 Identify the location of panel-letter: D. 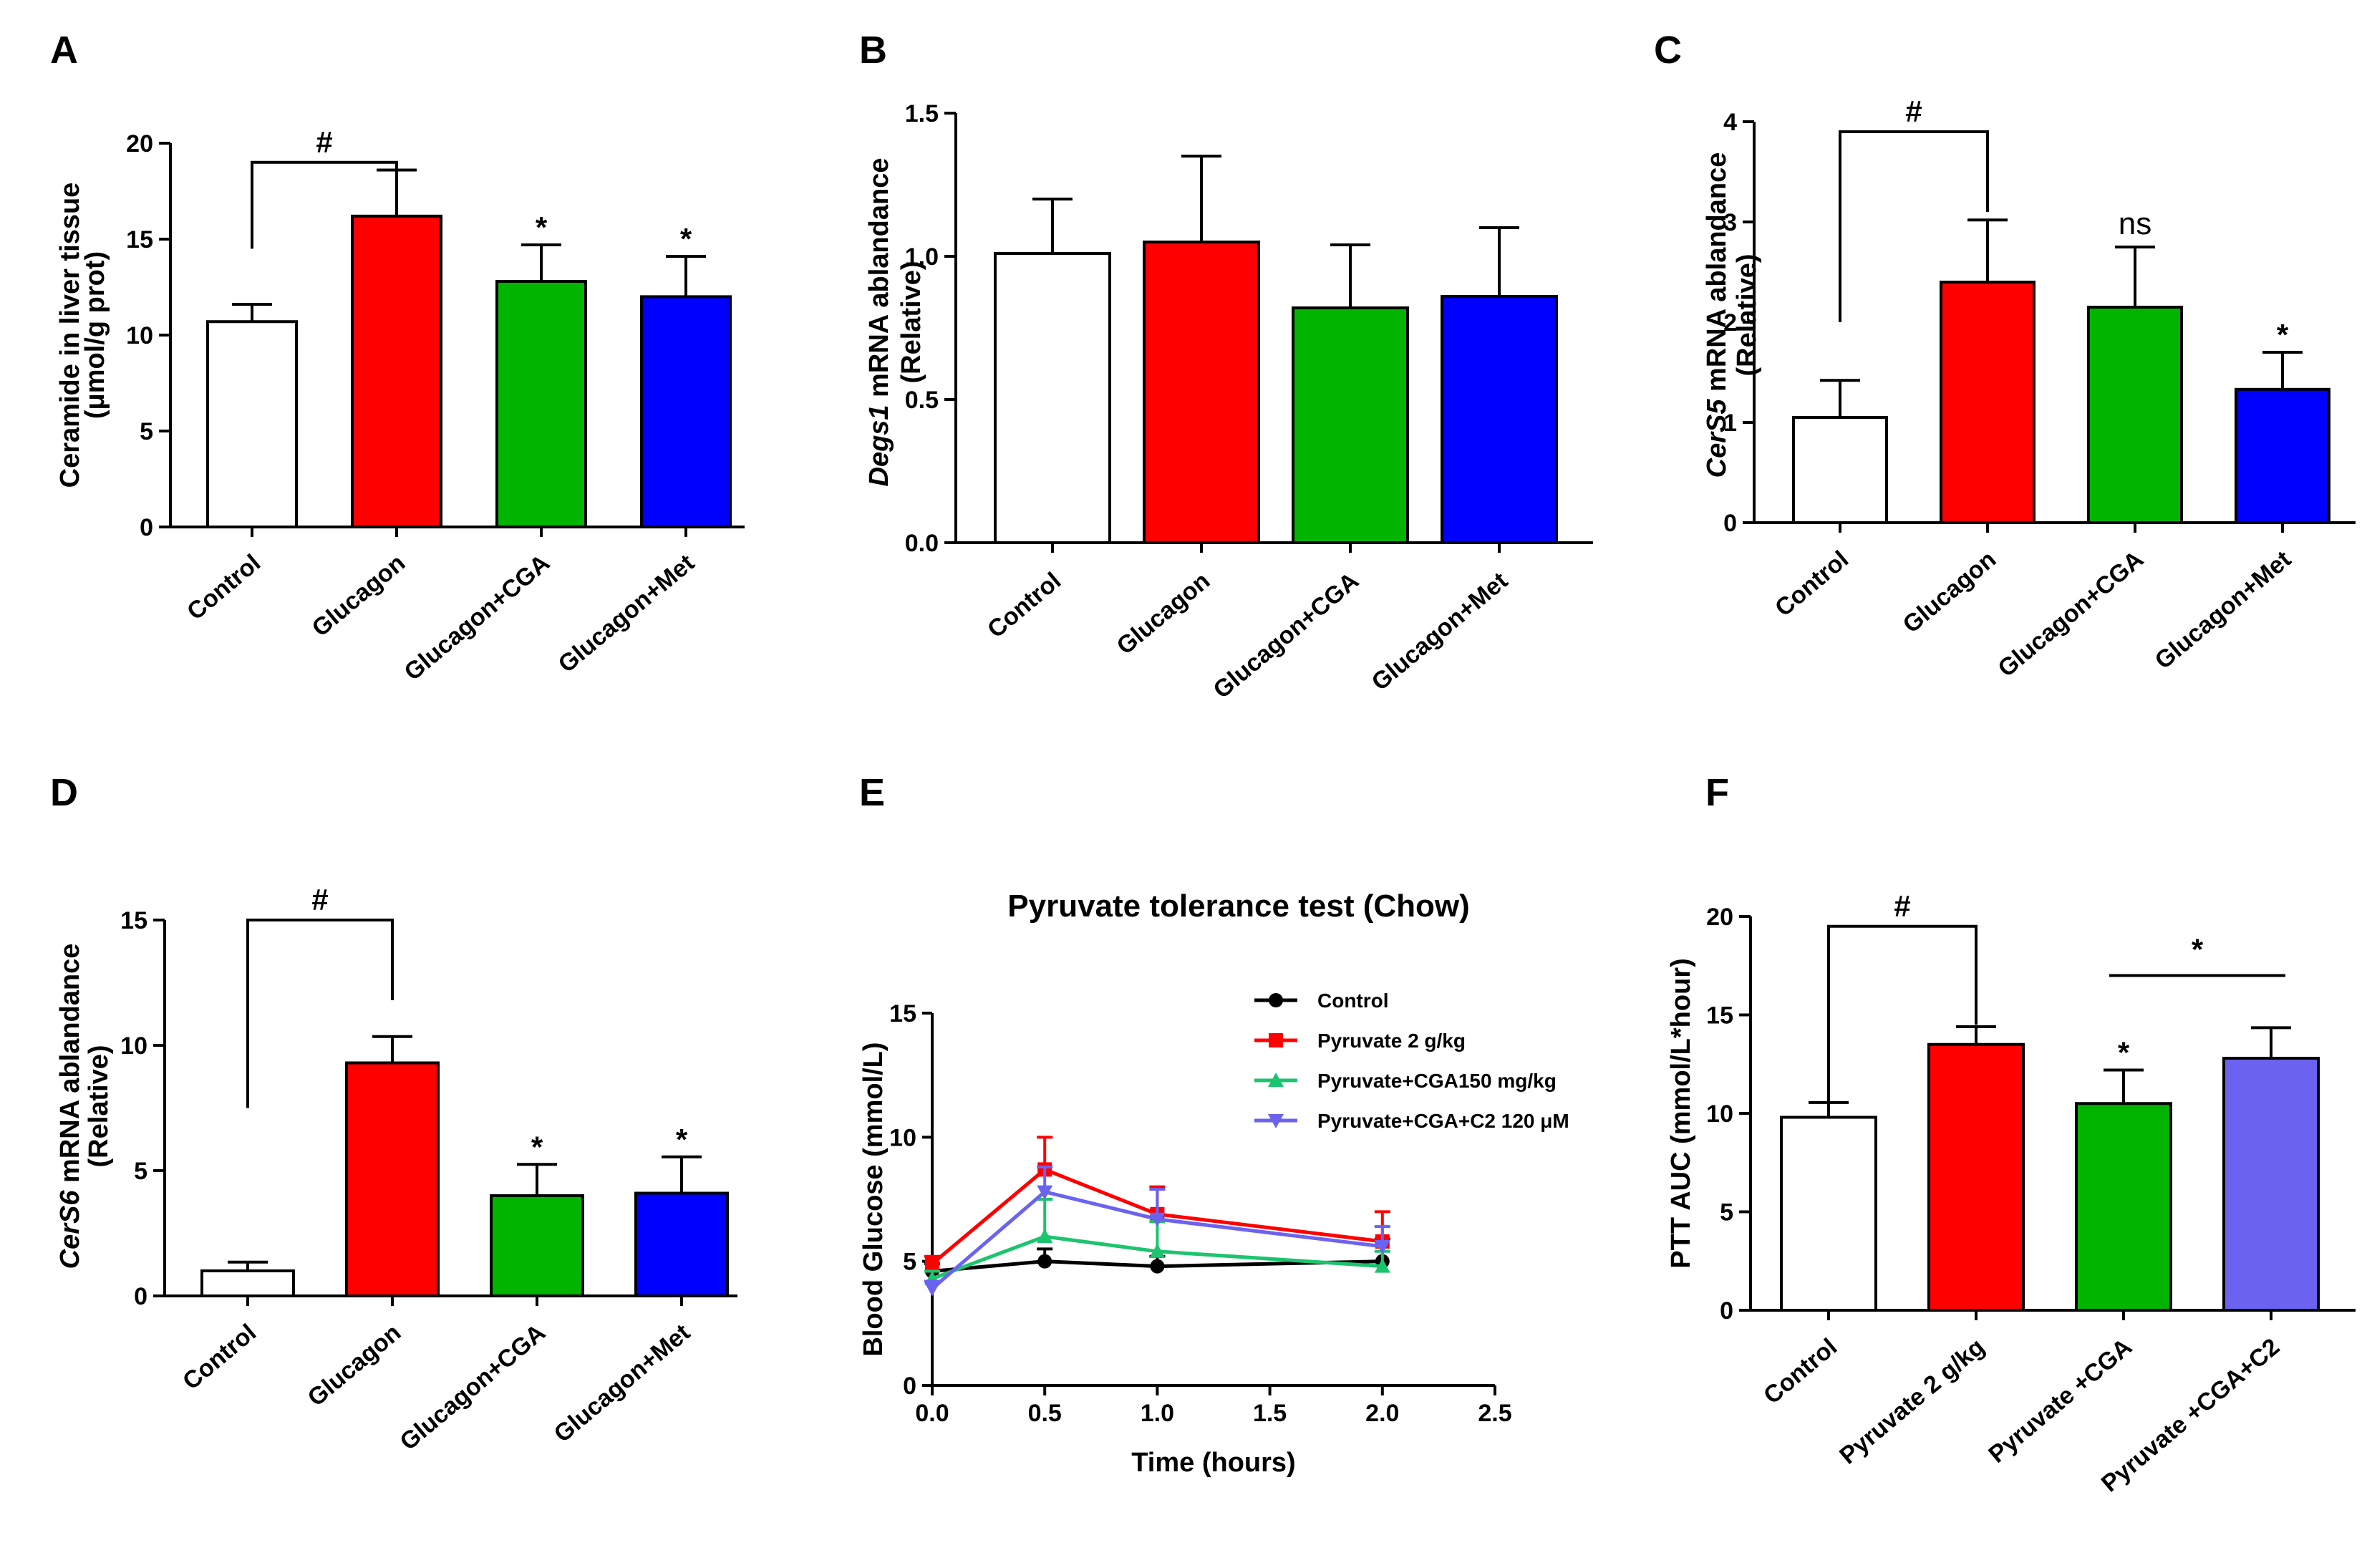
(64, 792).